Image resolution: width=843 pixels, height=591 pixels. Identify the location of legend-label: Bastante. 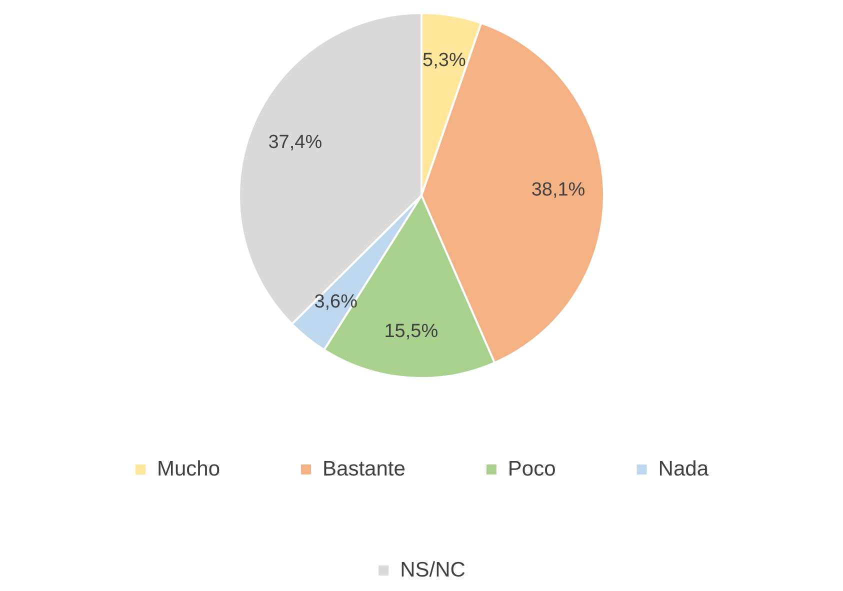
(364, 468).